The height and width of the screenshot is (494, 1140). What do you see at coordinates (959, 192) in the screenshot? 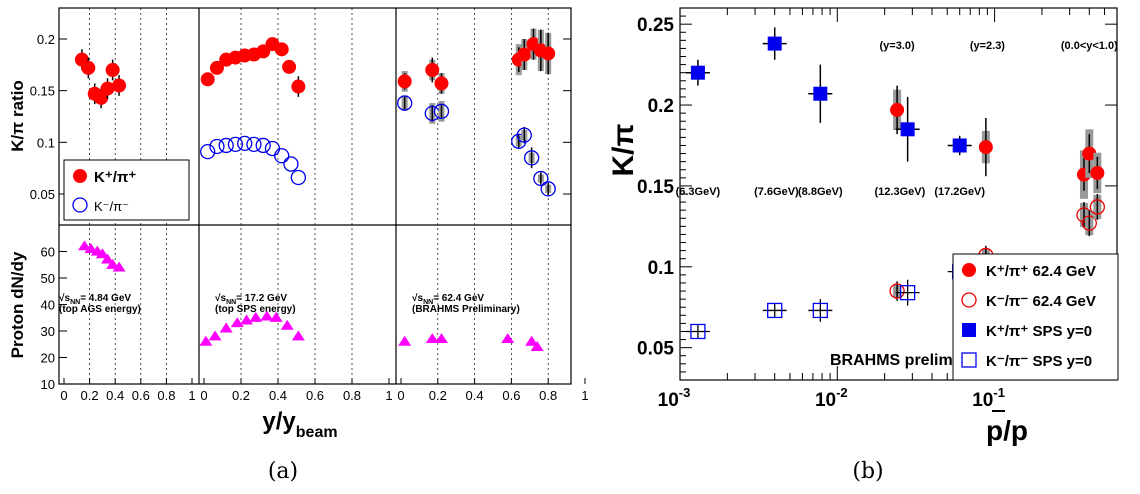
I see `sps-energy-label: (17.2GeV)` at bounding box center [959, 192].